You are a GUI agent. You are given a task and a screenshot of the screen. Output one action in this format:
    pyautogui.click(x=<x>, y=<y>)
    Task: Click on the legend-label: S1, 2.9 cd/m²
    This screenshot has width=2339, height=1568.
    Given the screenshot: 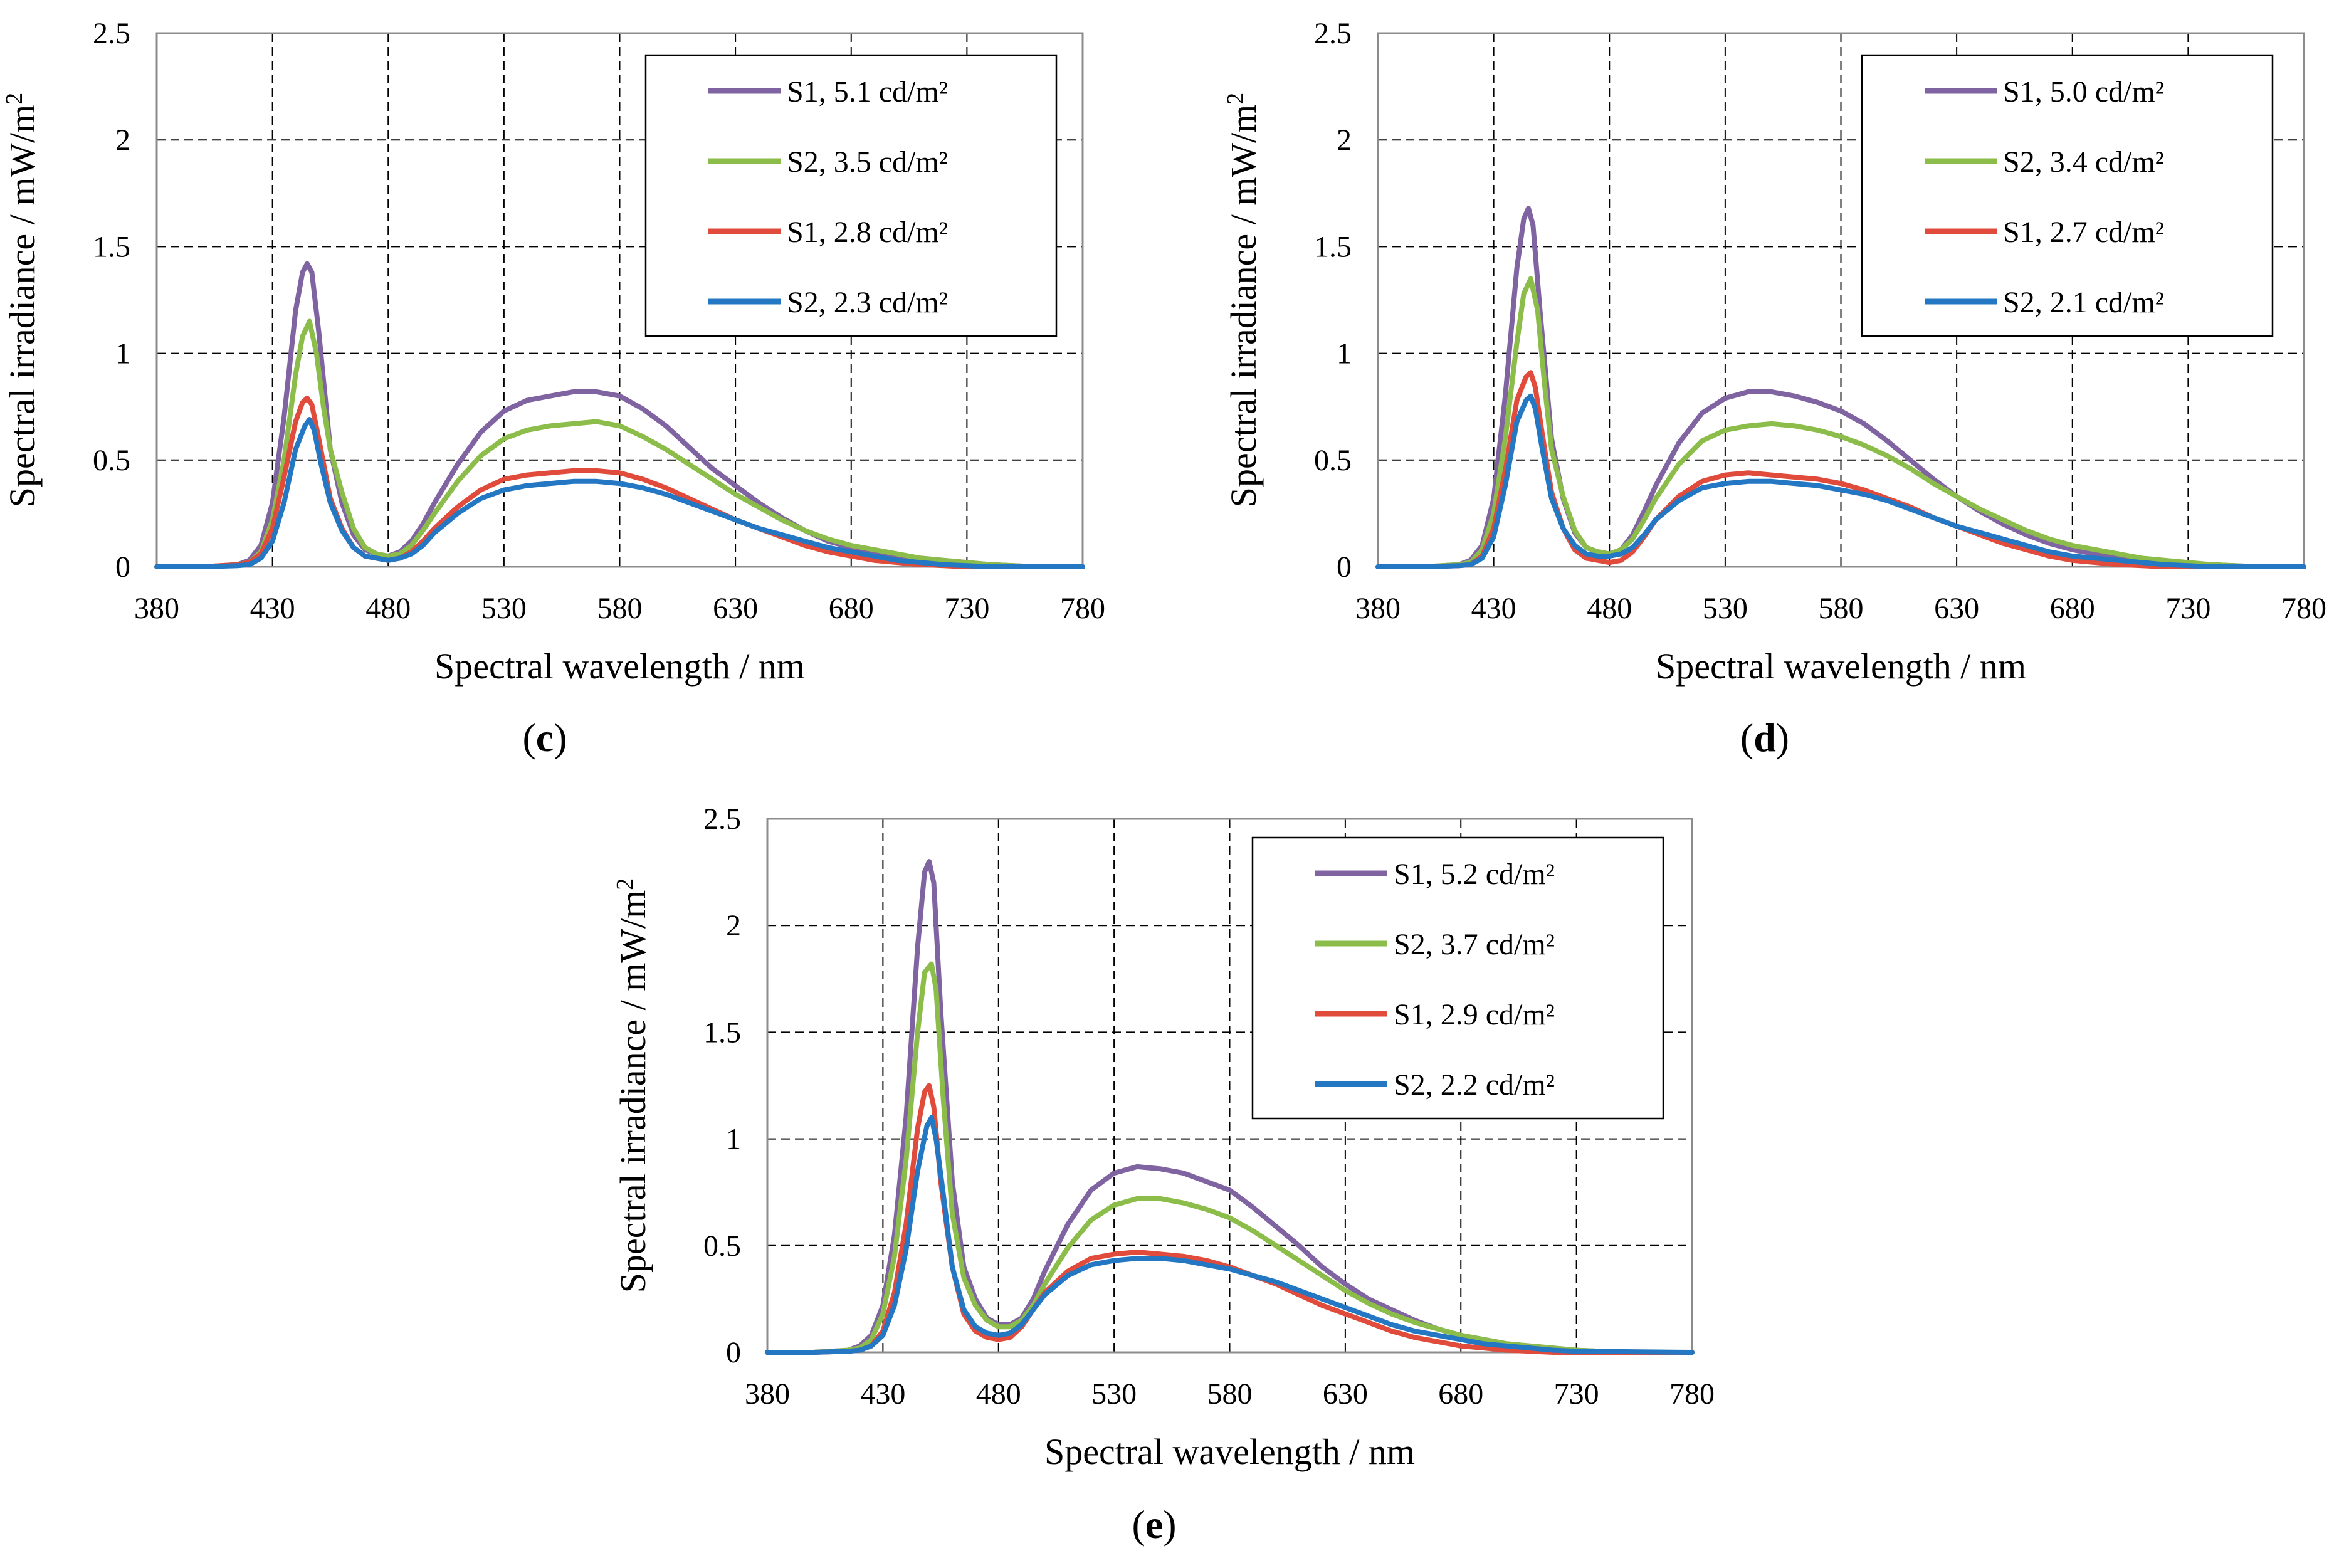 What is the action you would take?
    pyautogui.click(x=1475, y=1014)
    